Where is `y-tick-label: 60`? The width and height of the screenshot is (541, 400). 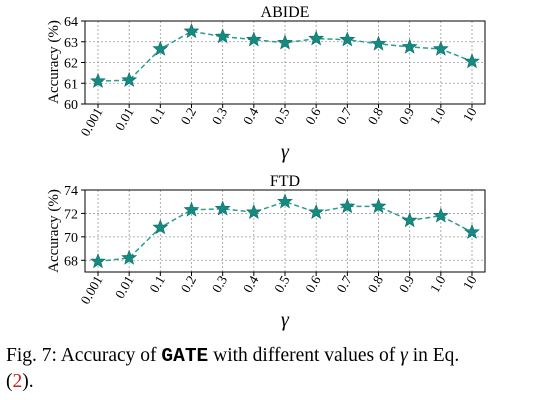 y-tick-label: 60 is located at coordinates (71, 105).